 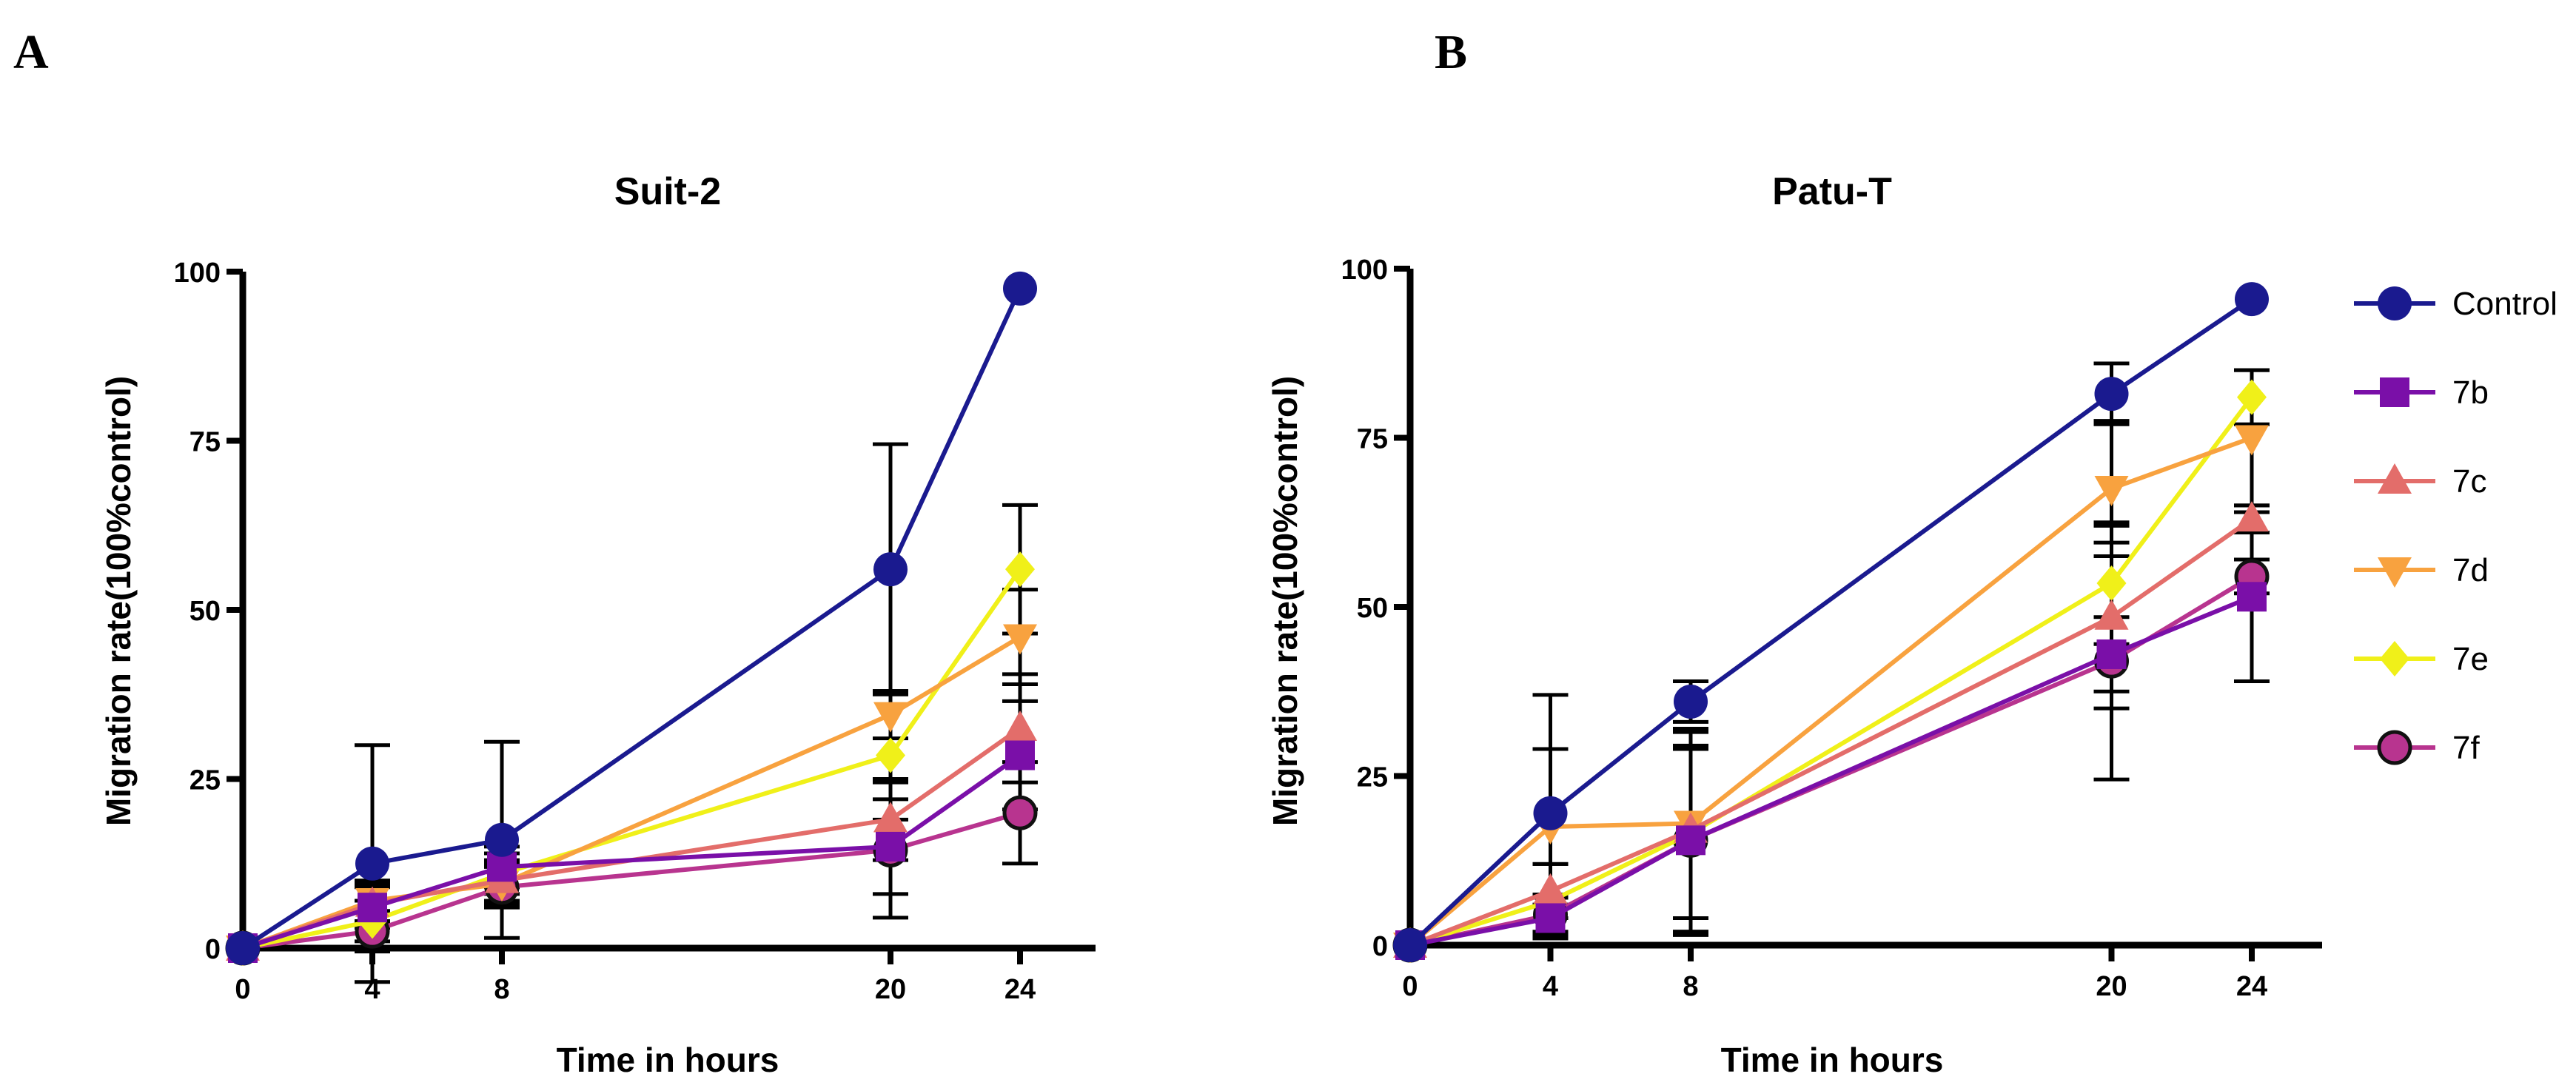 I want to click on legend-item: 7c, so click(x=2420, y=481).